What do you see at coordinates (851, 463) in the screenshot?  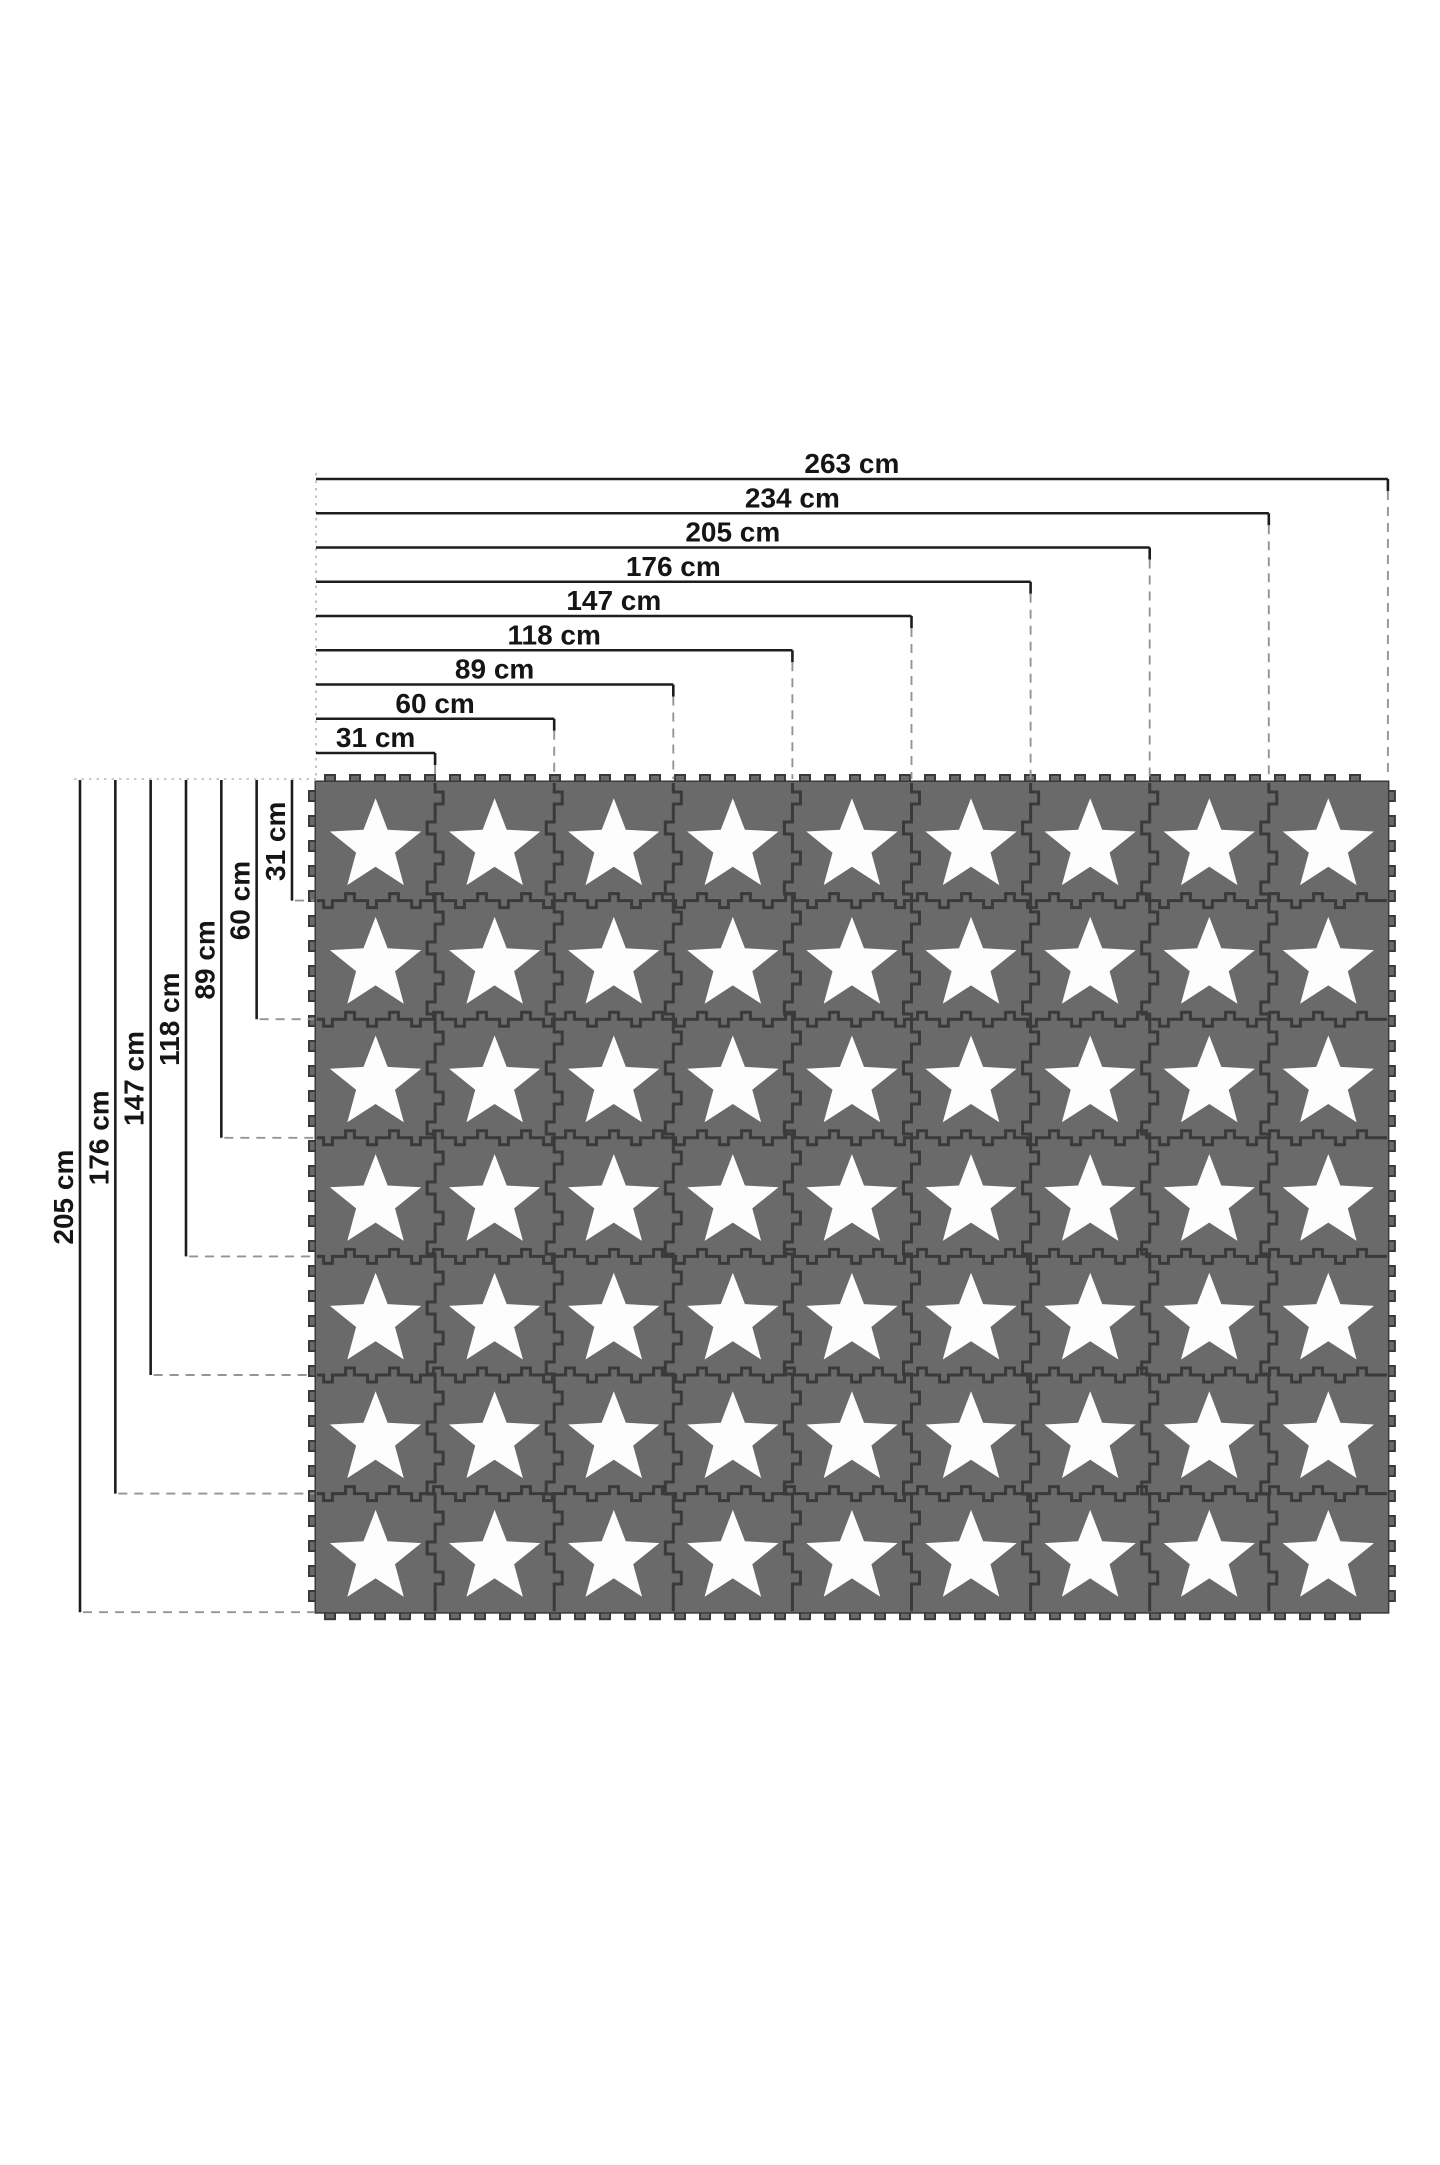 I see `dimension-label-top-263: 263 cm` at bounding box center [851, 463].